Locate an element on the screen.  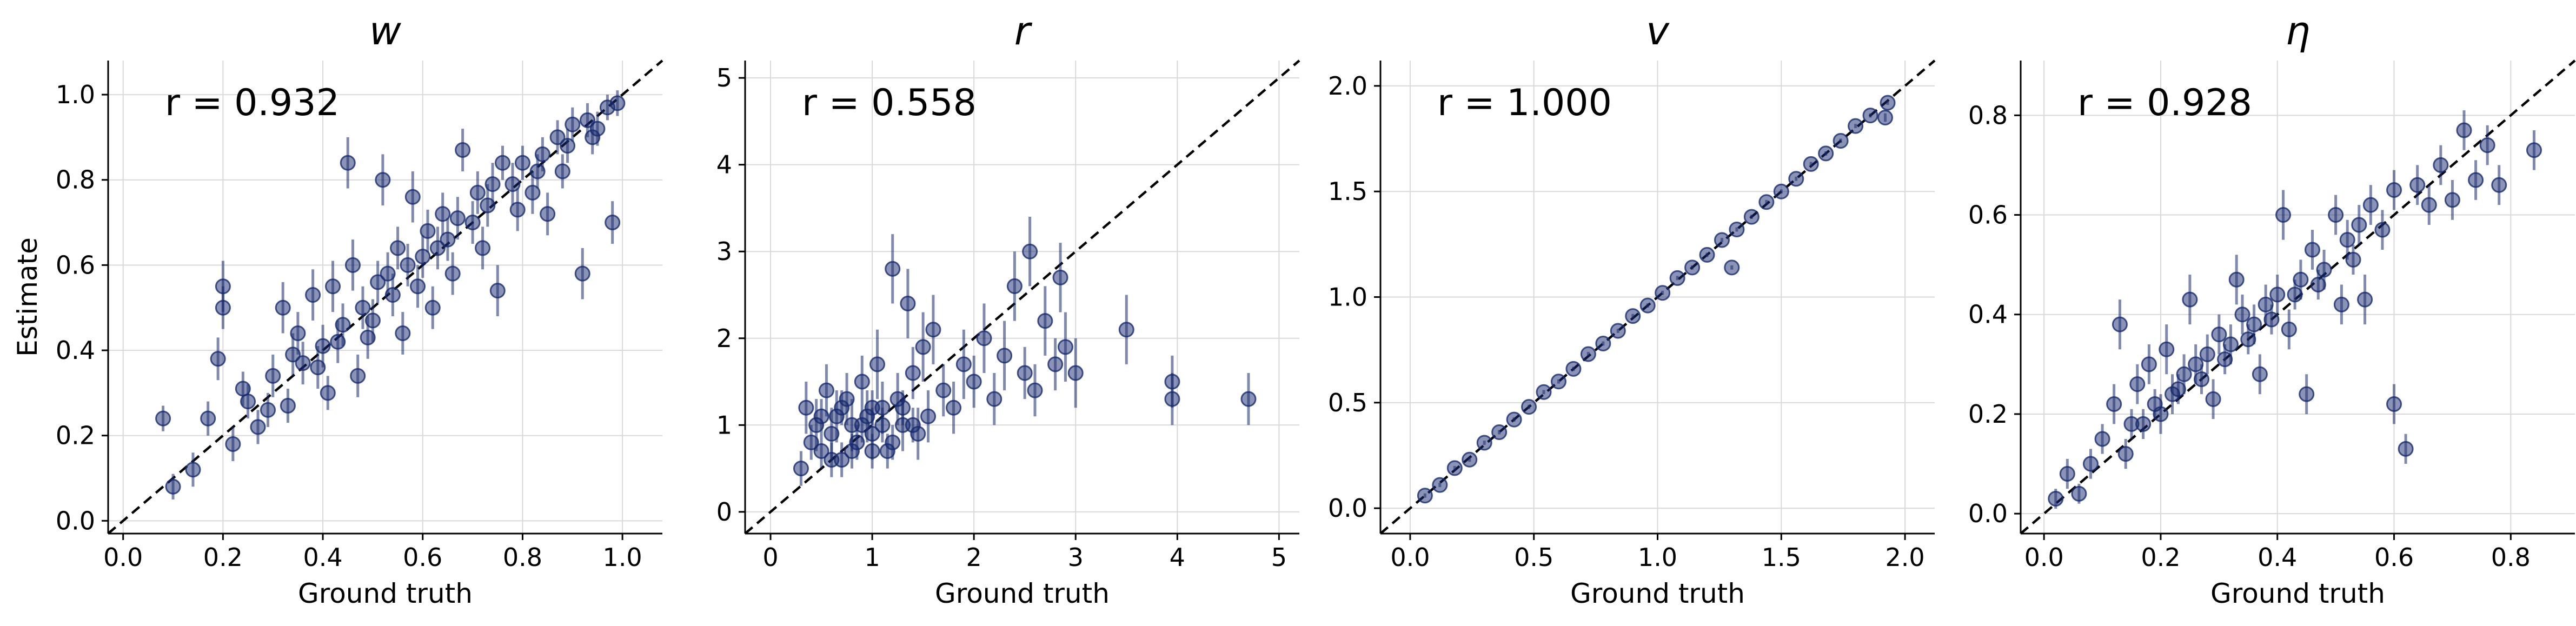
panel-title: v is located at coordinates (1658, 31).